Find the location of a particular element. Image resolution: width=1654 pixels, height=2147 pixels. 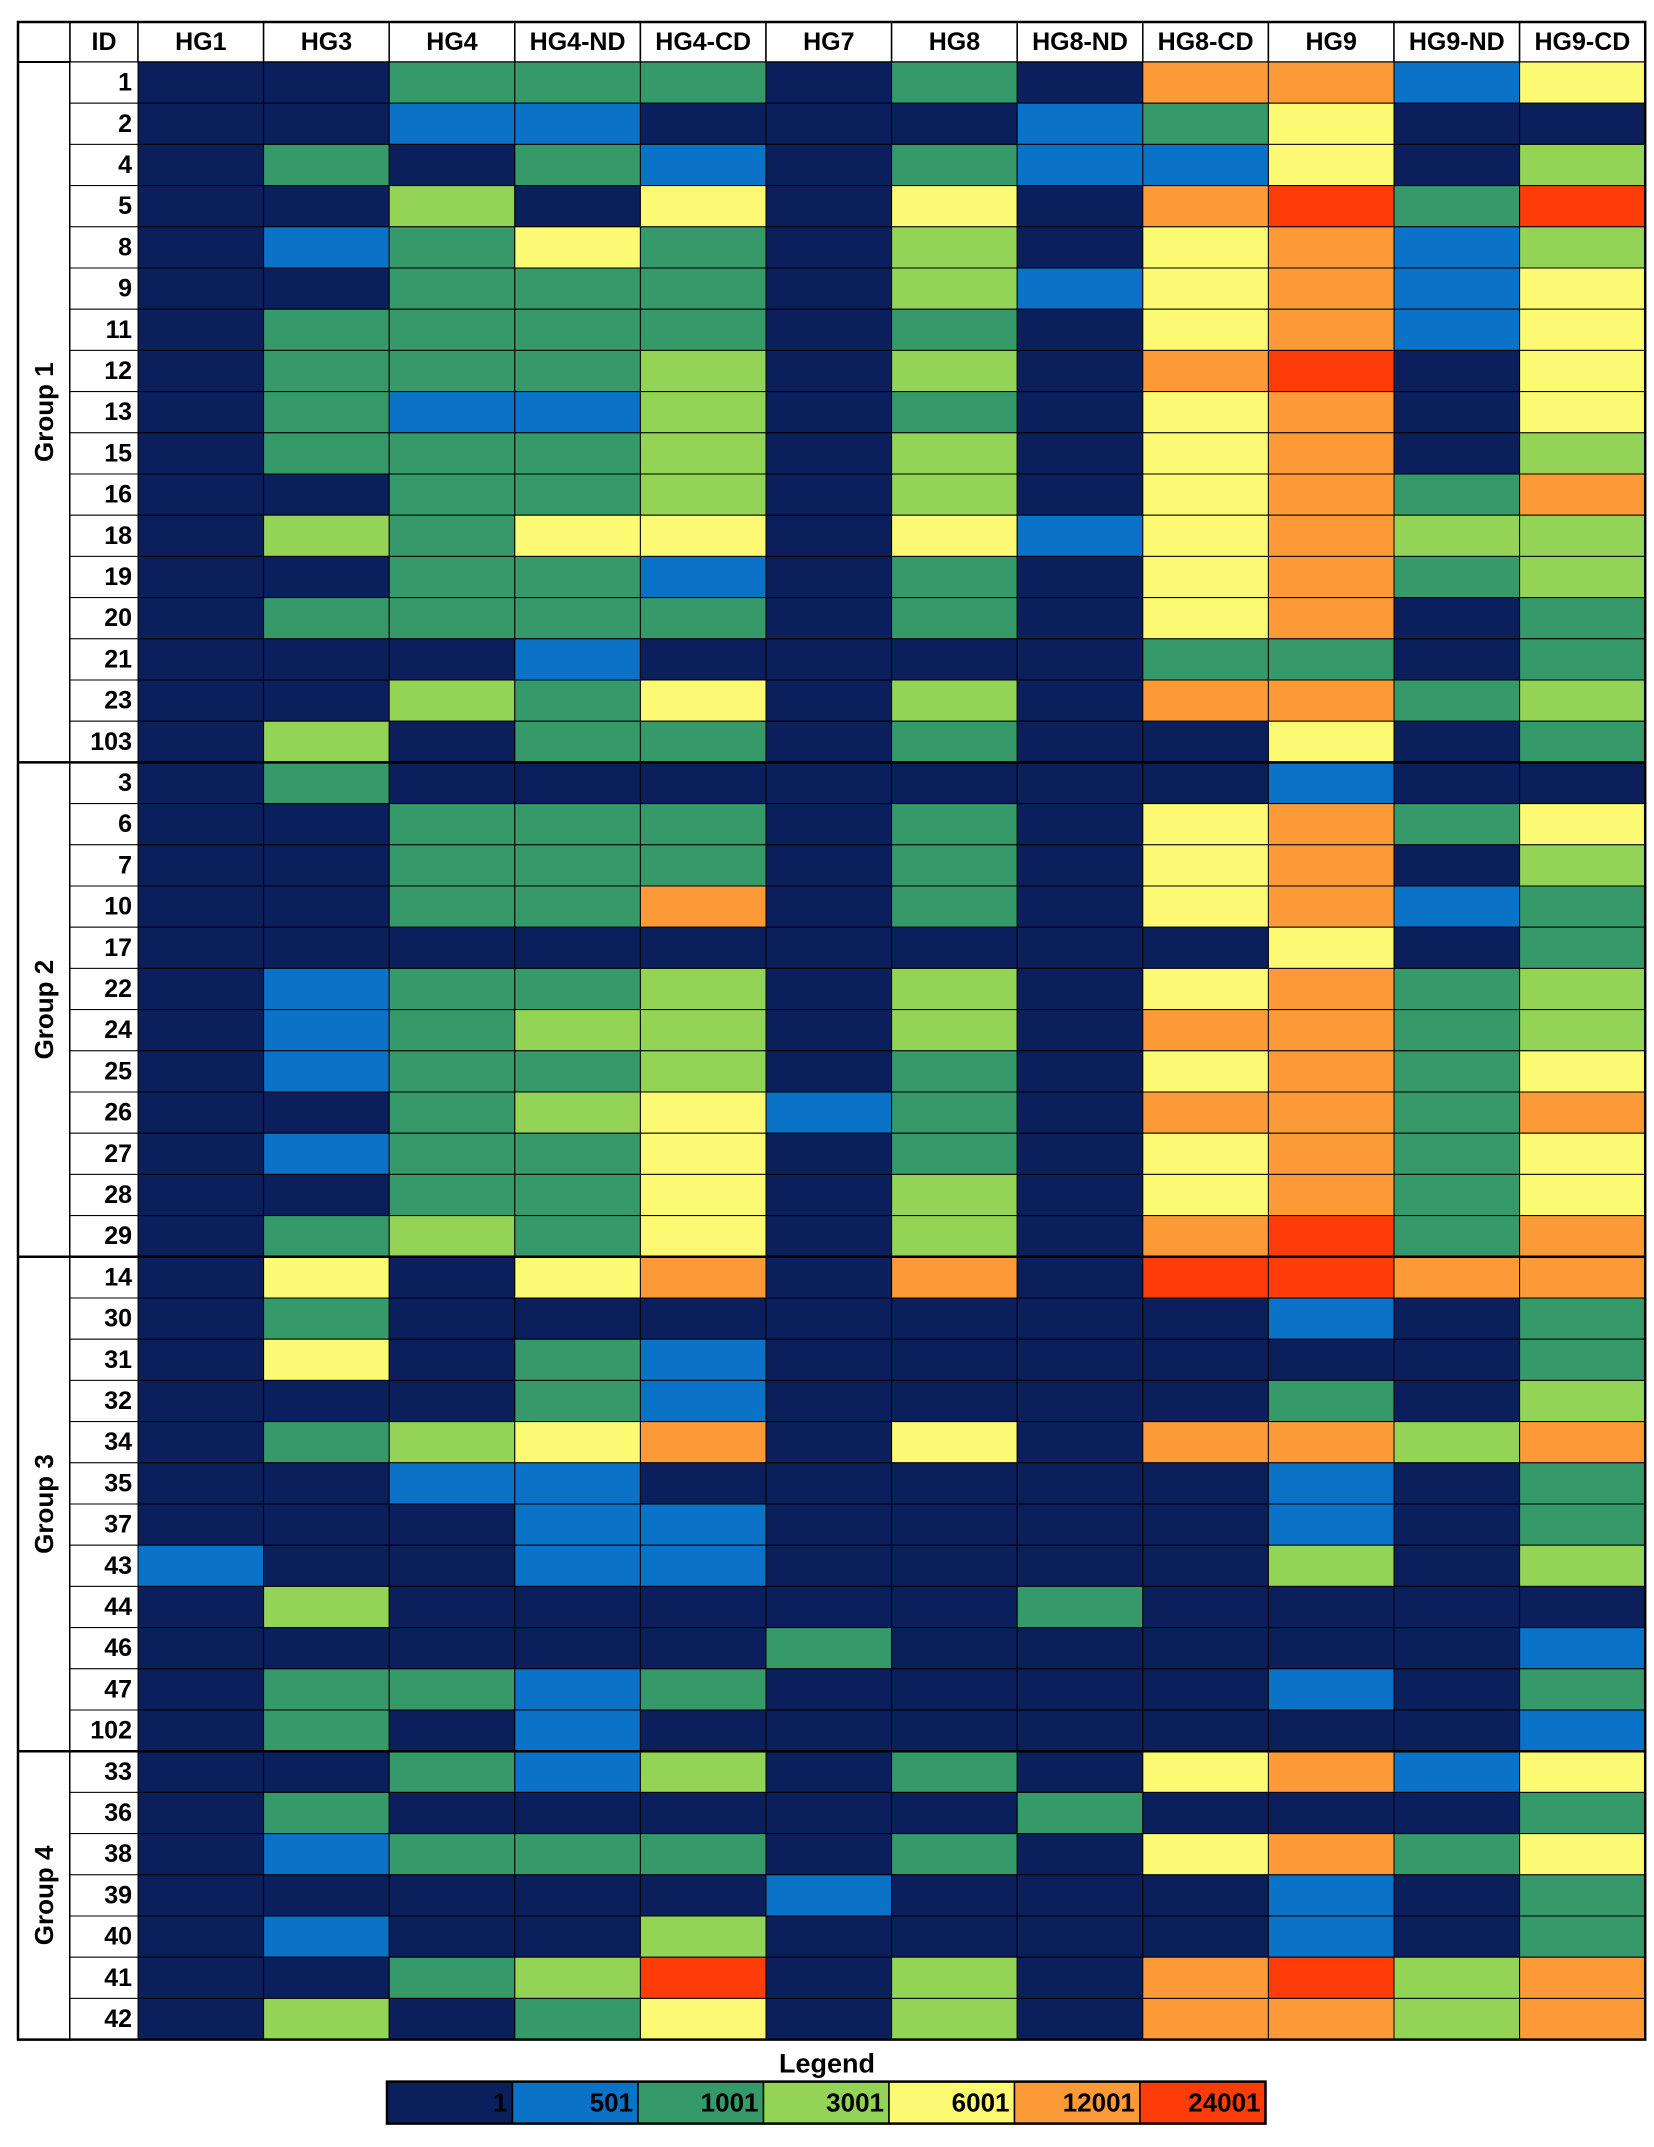

column-header: HG4-ND is located at coordinates (578, 42).